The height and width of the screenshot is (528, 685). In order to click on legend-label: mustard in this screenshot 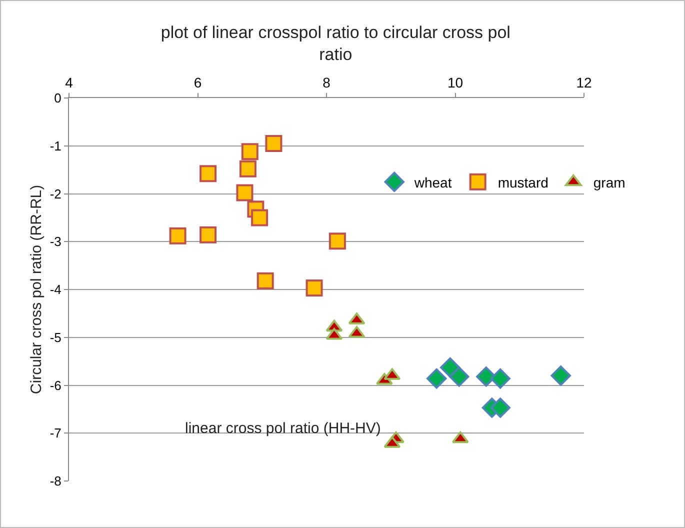, I will do `click(523, 182)`.